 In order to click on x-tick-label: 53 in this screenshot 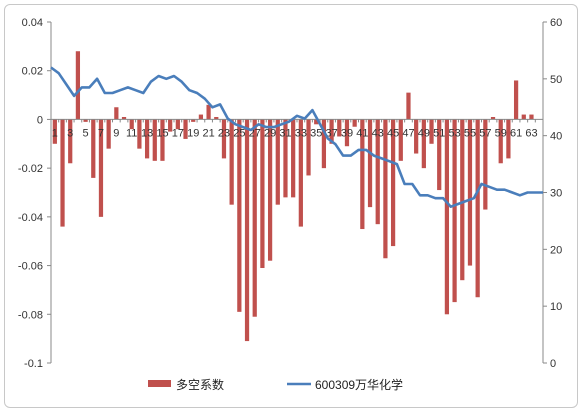, I will do `click(454, 133)`.